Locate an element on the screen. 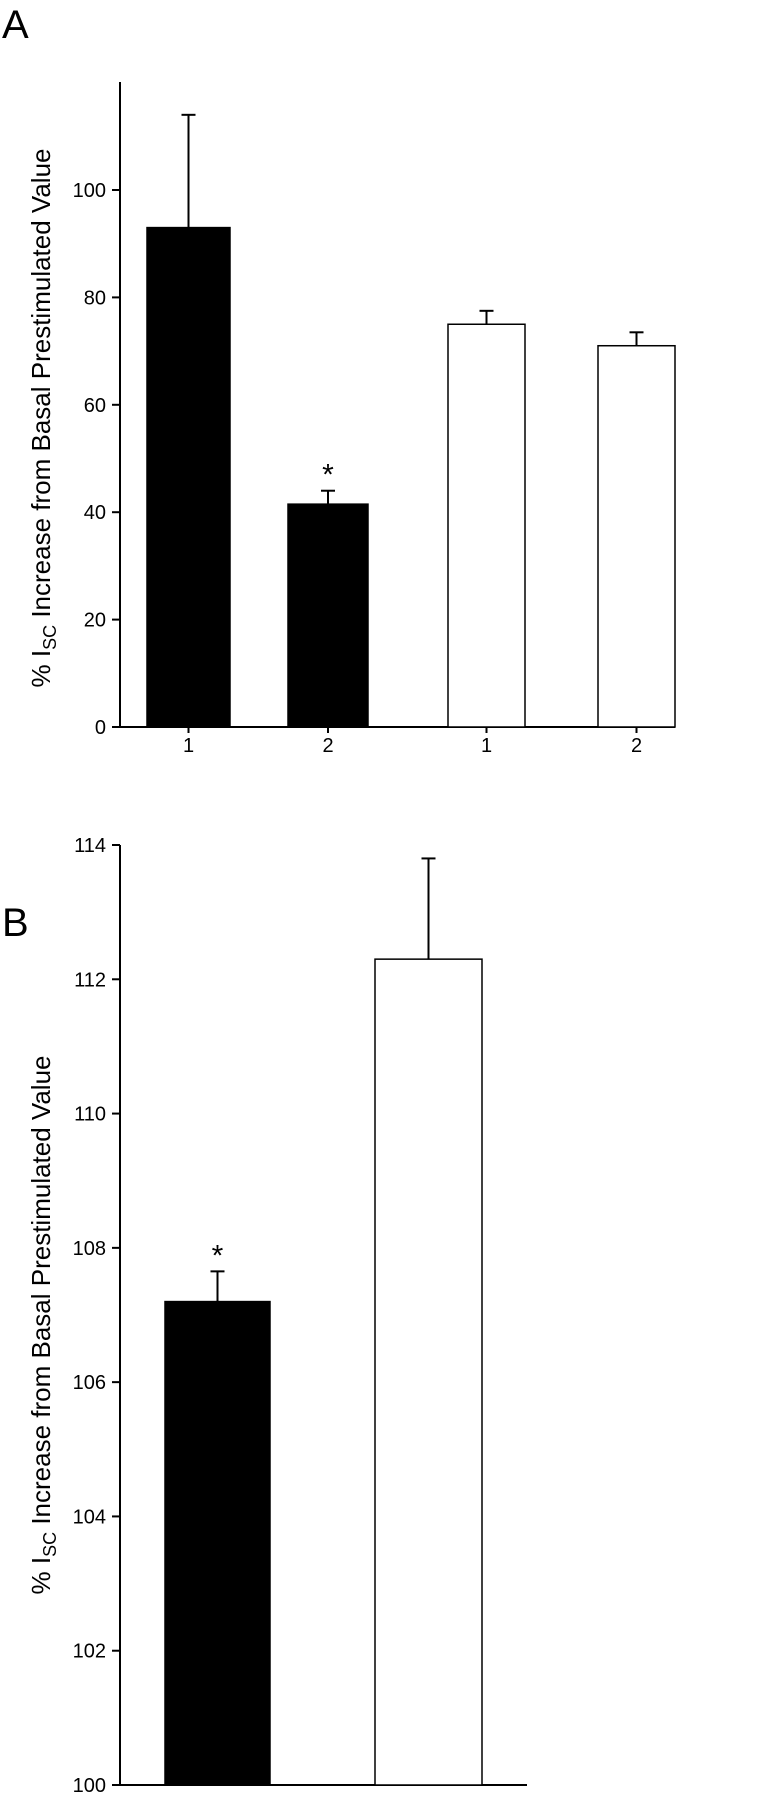  y-tick-label: 80 is located at coordinates (95, 298).